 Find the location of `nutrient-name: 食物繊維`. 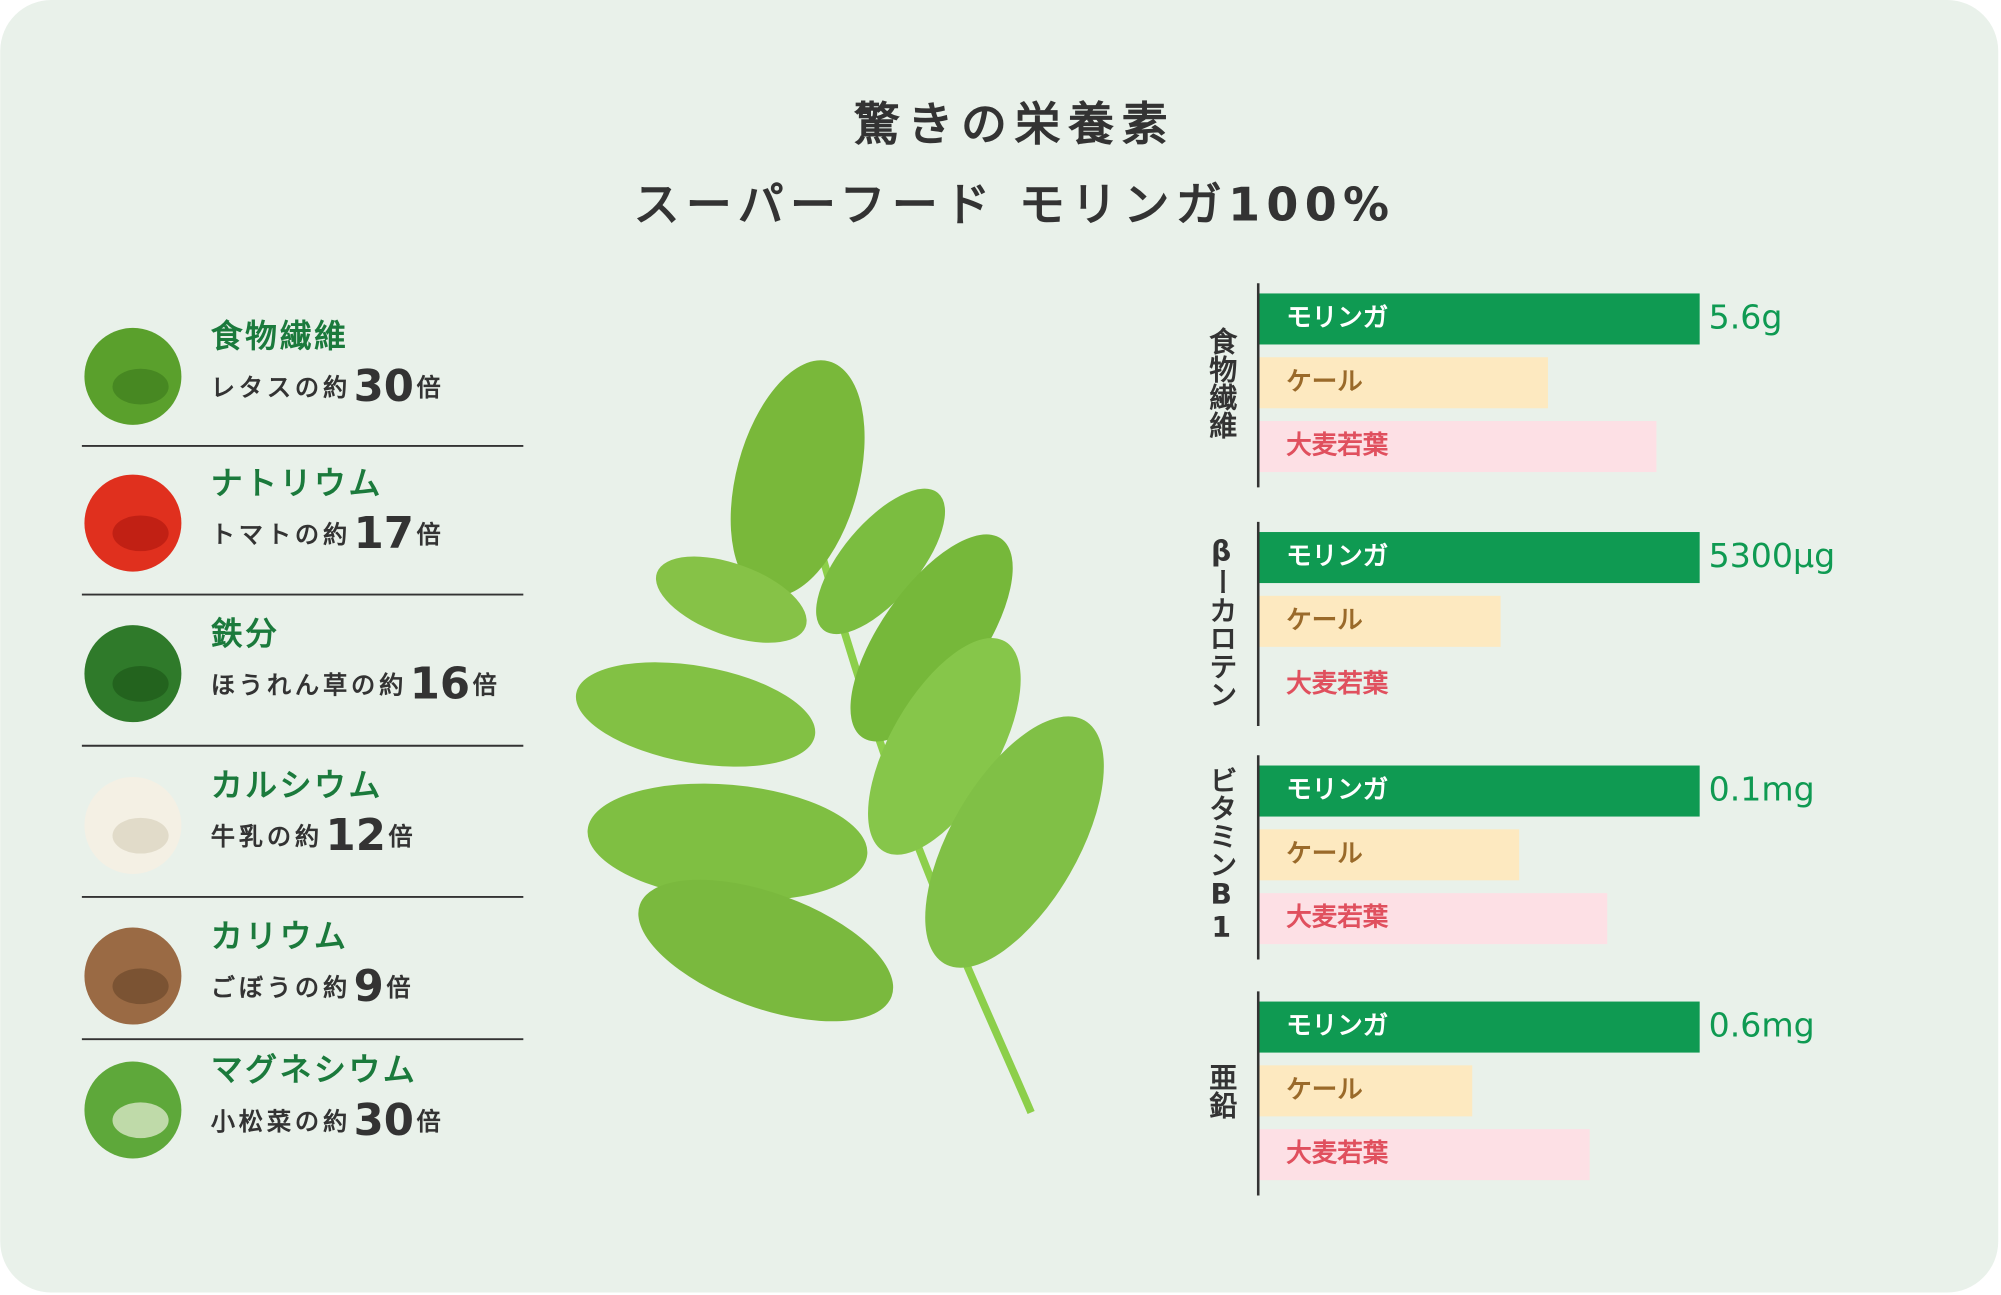

nutrient-name: 食物繊維 is located at coordinates (280, 336).